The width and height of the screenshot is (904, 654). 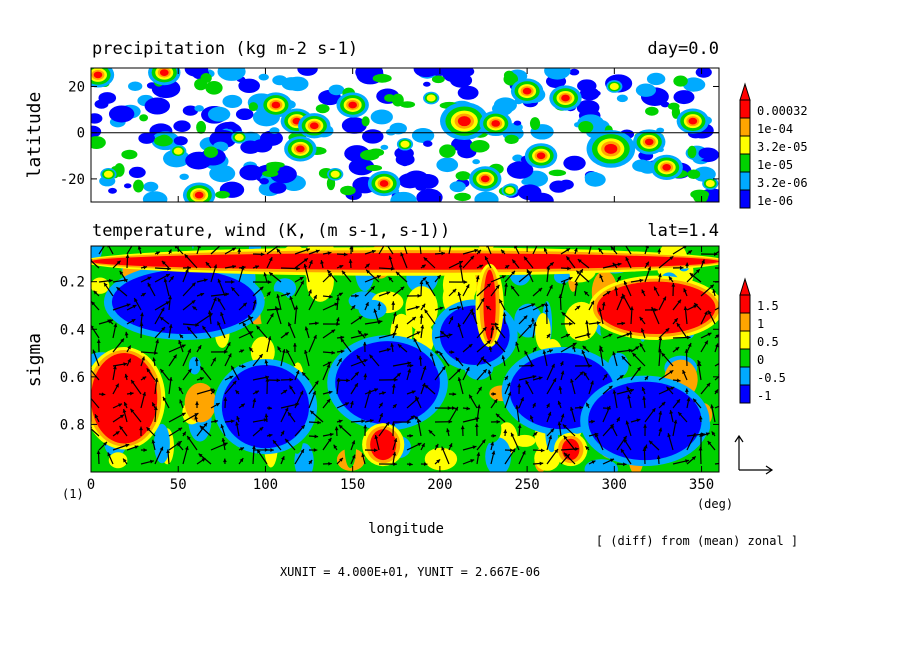 What do you see at coordinates (775, 165) in the screenshot?
I see `precip-colorbar-label: 1e-05` at bounding box center [775, 165].